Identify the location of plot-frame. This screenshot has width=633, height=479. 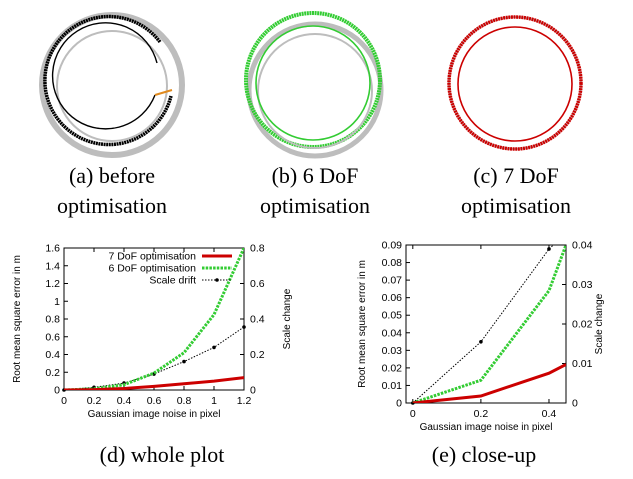
(486, 324).